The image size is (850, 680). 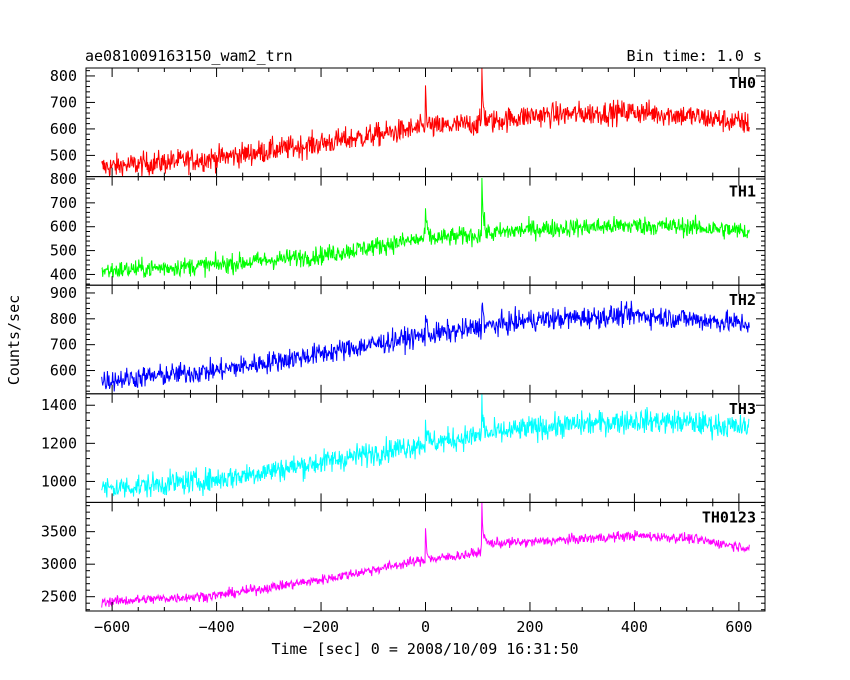 What do you see at coordinates (112, 627) in the screenshot?
I see `x-tick-label: −600` at bounding box center [112, 627].